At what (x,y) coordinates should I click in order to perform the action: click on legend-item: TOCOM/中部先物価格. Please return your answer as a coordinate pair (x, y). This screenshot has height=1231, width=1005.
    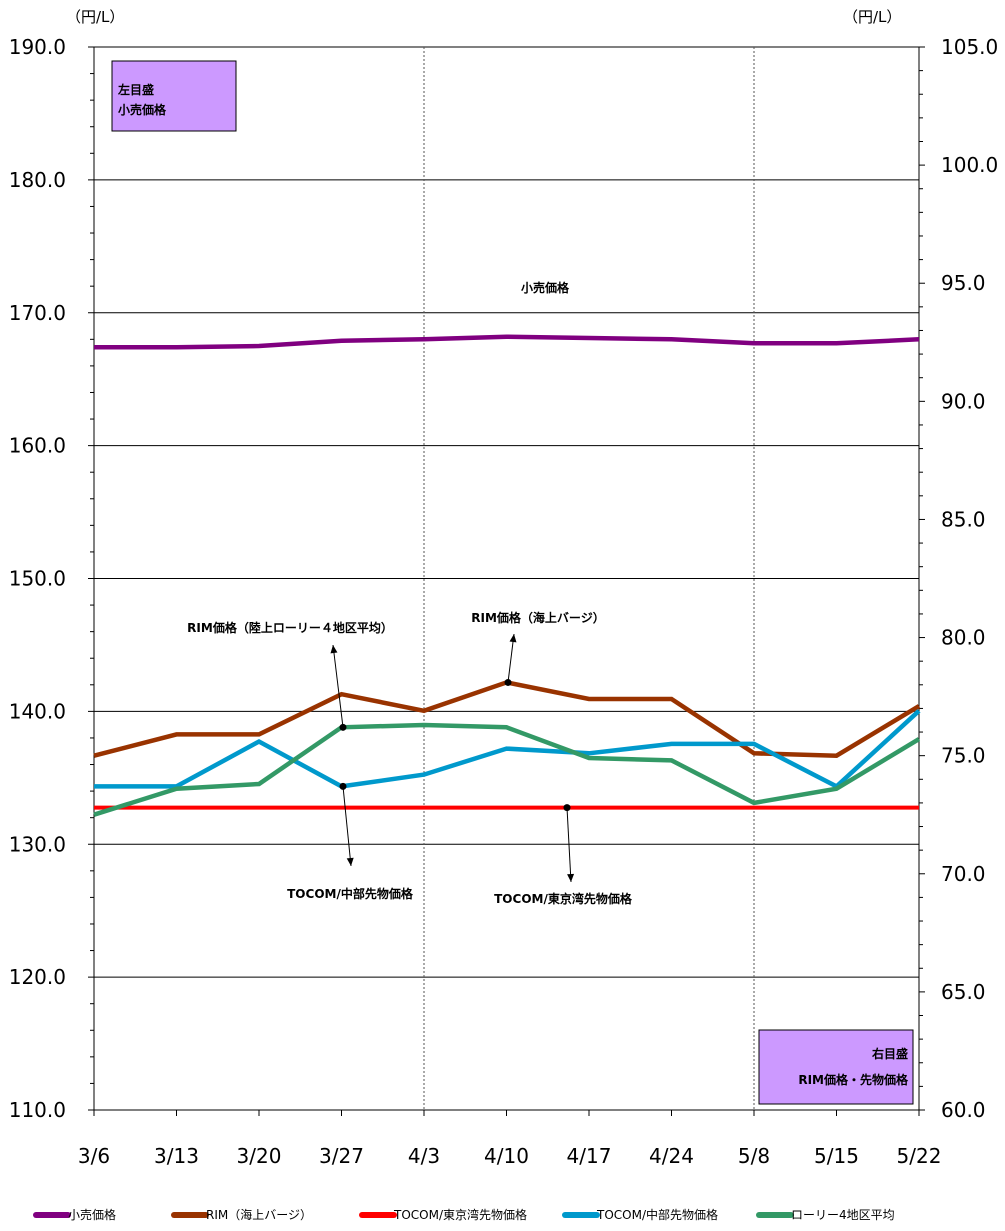
    Looking at the image, I should click on (640, 1214).